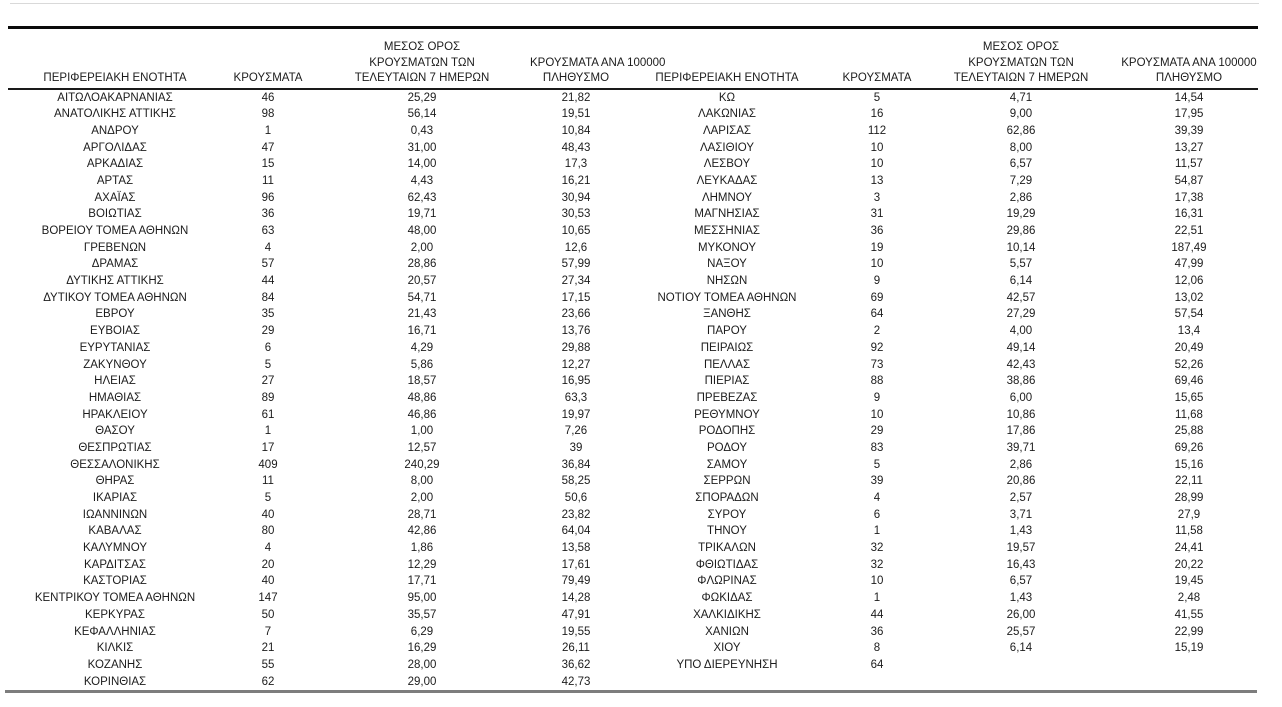 The height and width of the screenshot is (707, 1282). I want to click on bottom-border, so click(631, 691).